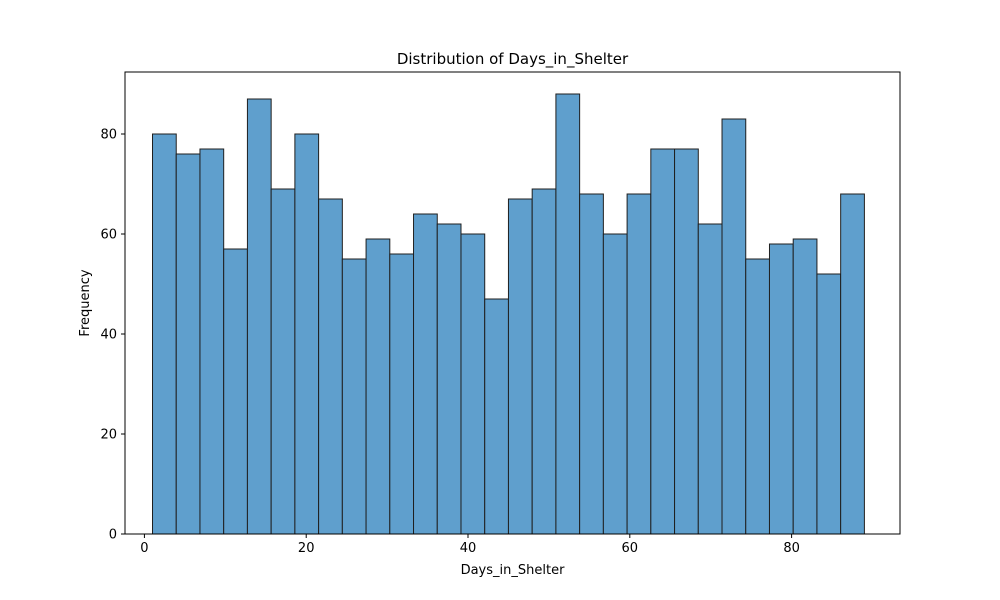  I want to click on x-tick-label: 0, so click(144, 548).